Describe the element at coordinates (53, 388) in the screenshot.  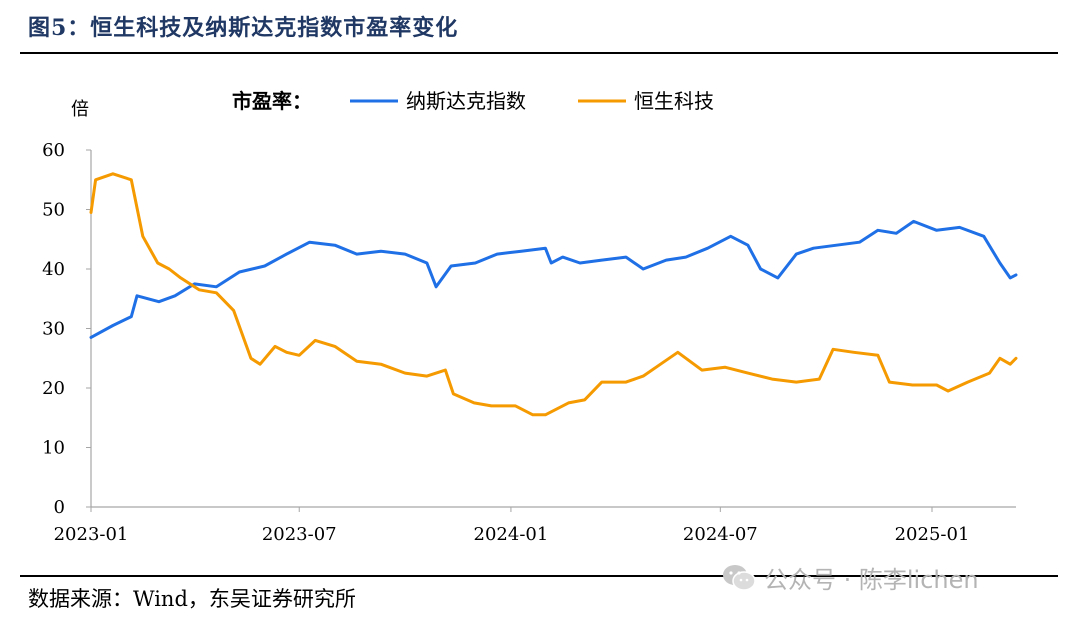
I see `y-tick-label: 20` at that location.